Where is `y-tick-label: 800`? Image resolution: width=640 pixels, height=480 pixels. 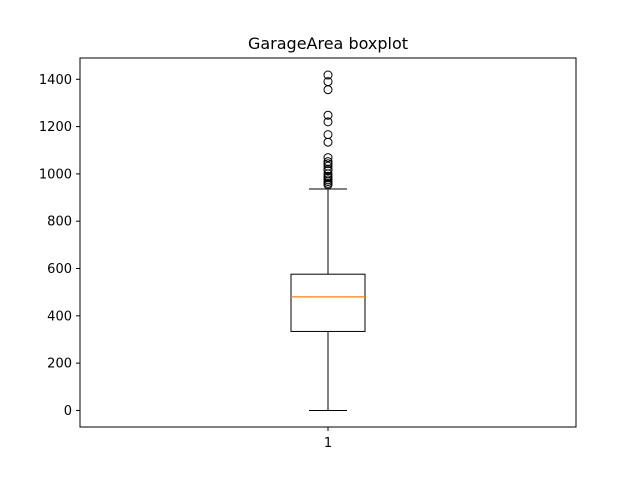
y-tick-label: 800 is located at coordinates (59, 222).